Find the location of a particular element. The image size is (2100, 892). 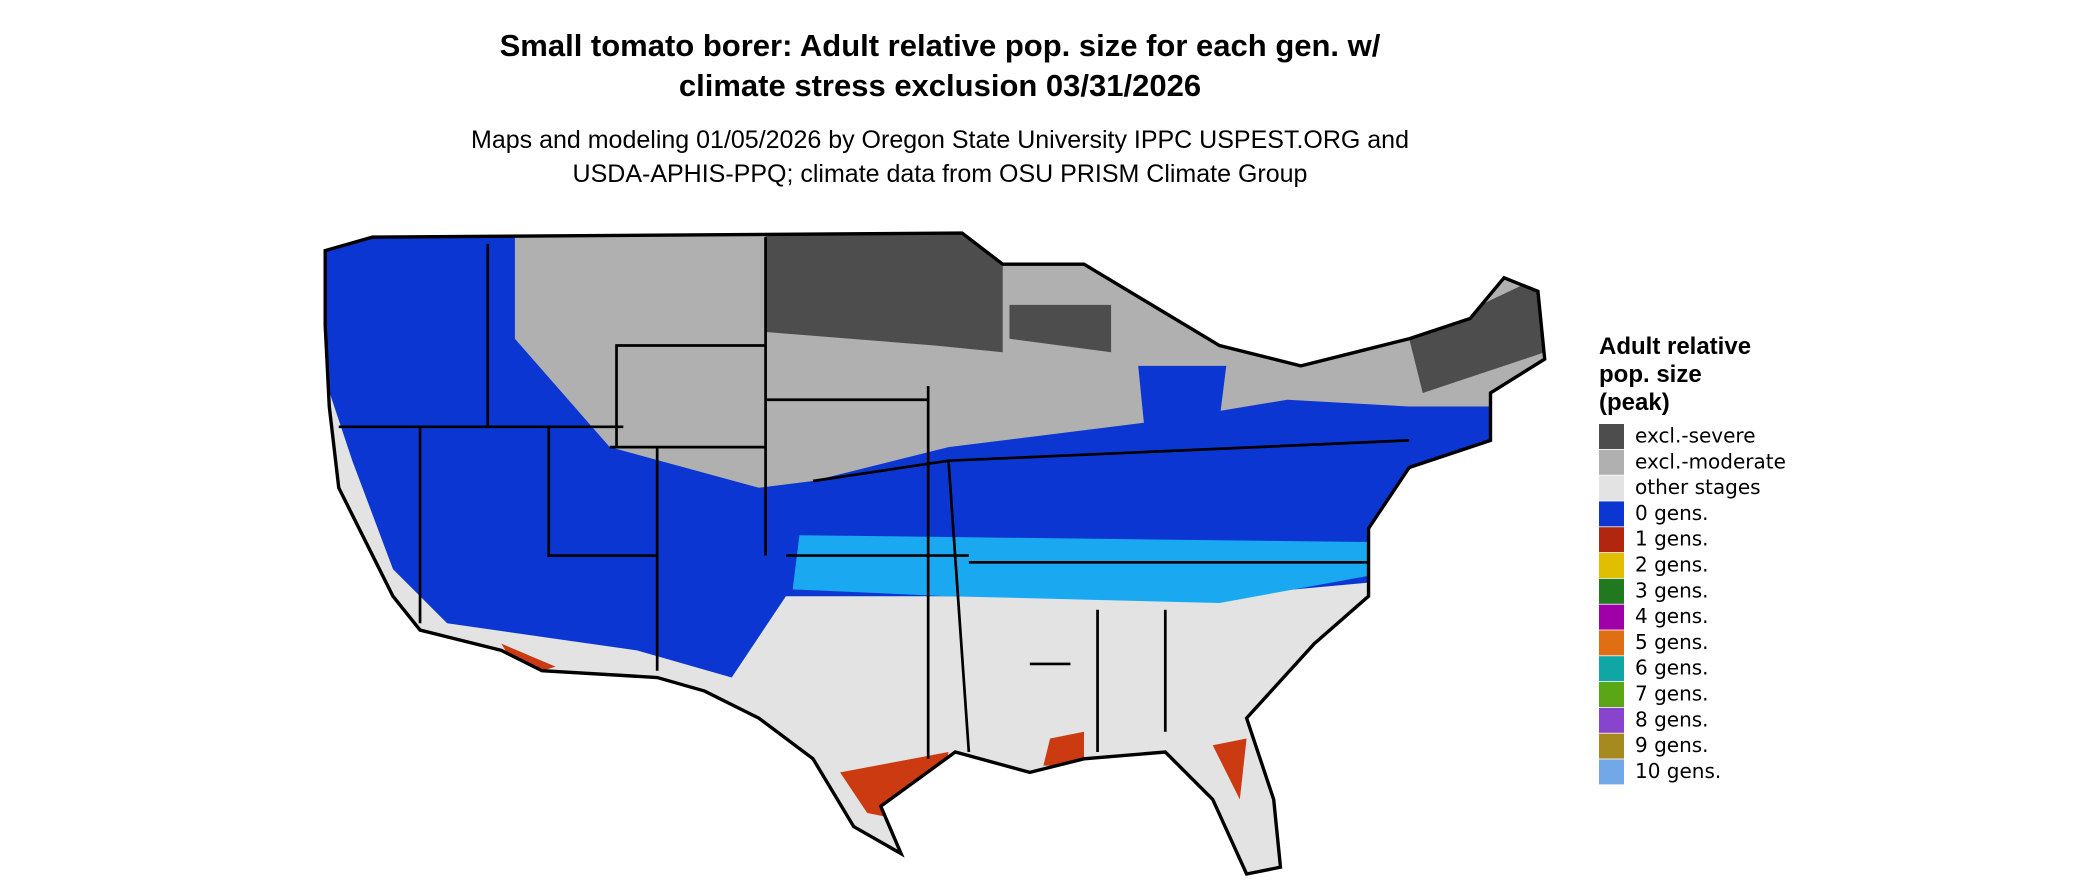

legend-label: 9 gens. is located at coordinates (1672, 745).